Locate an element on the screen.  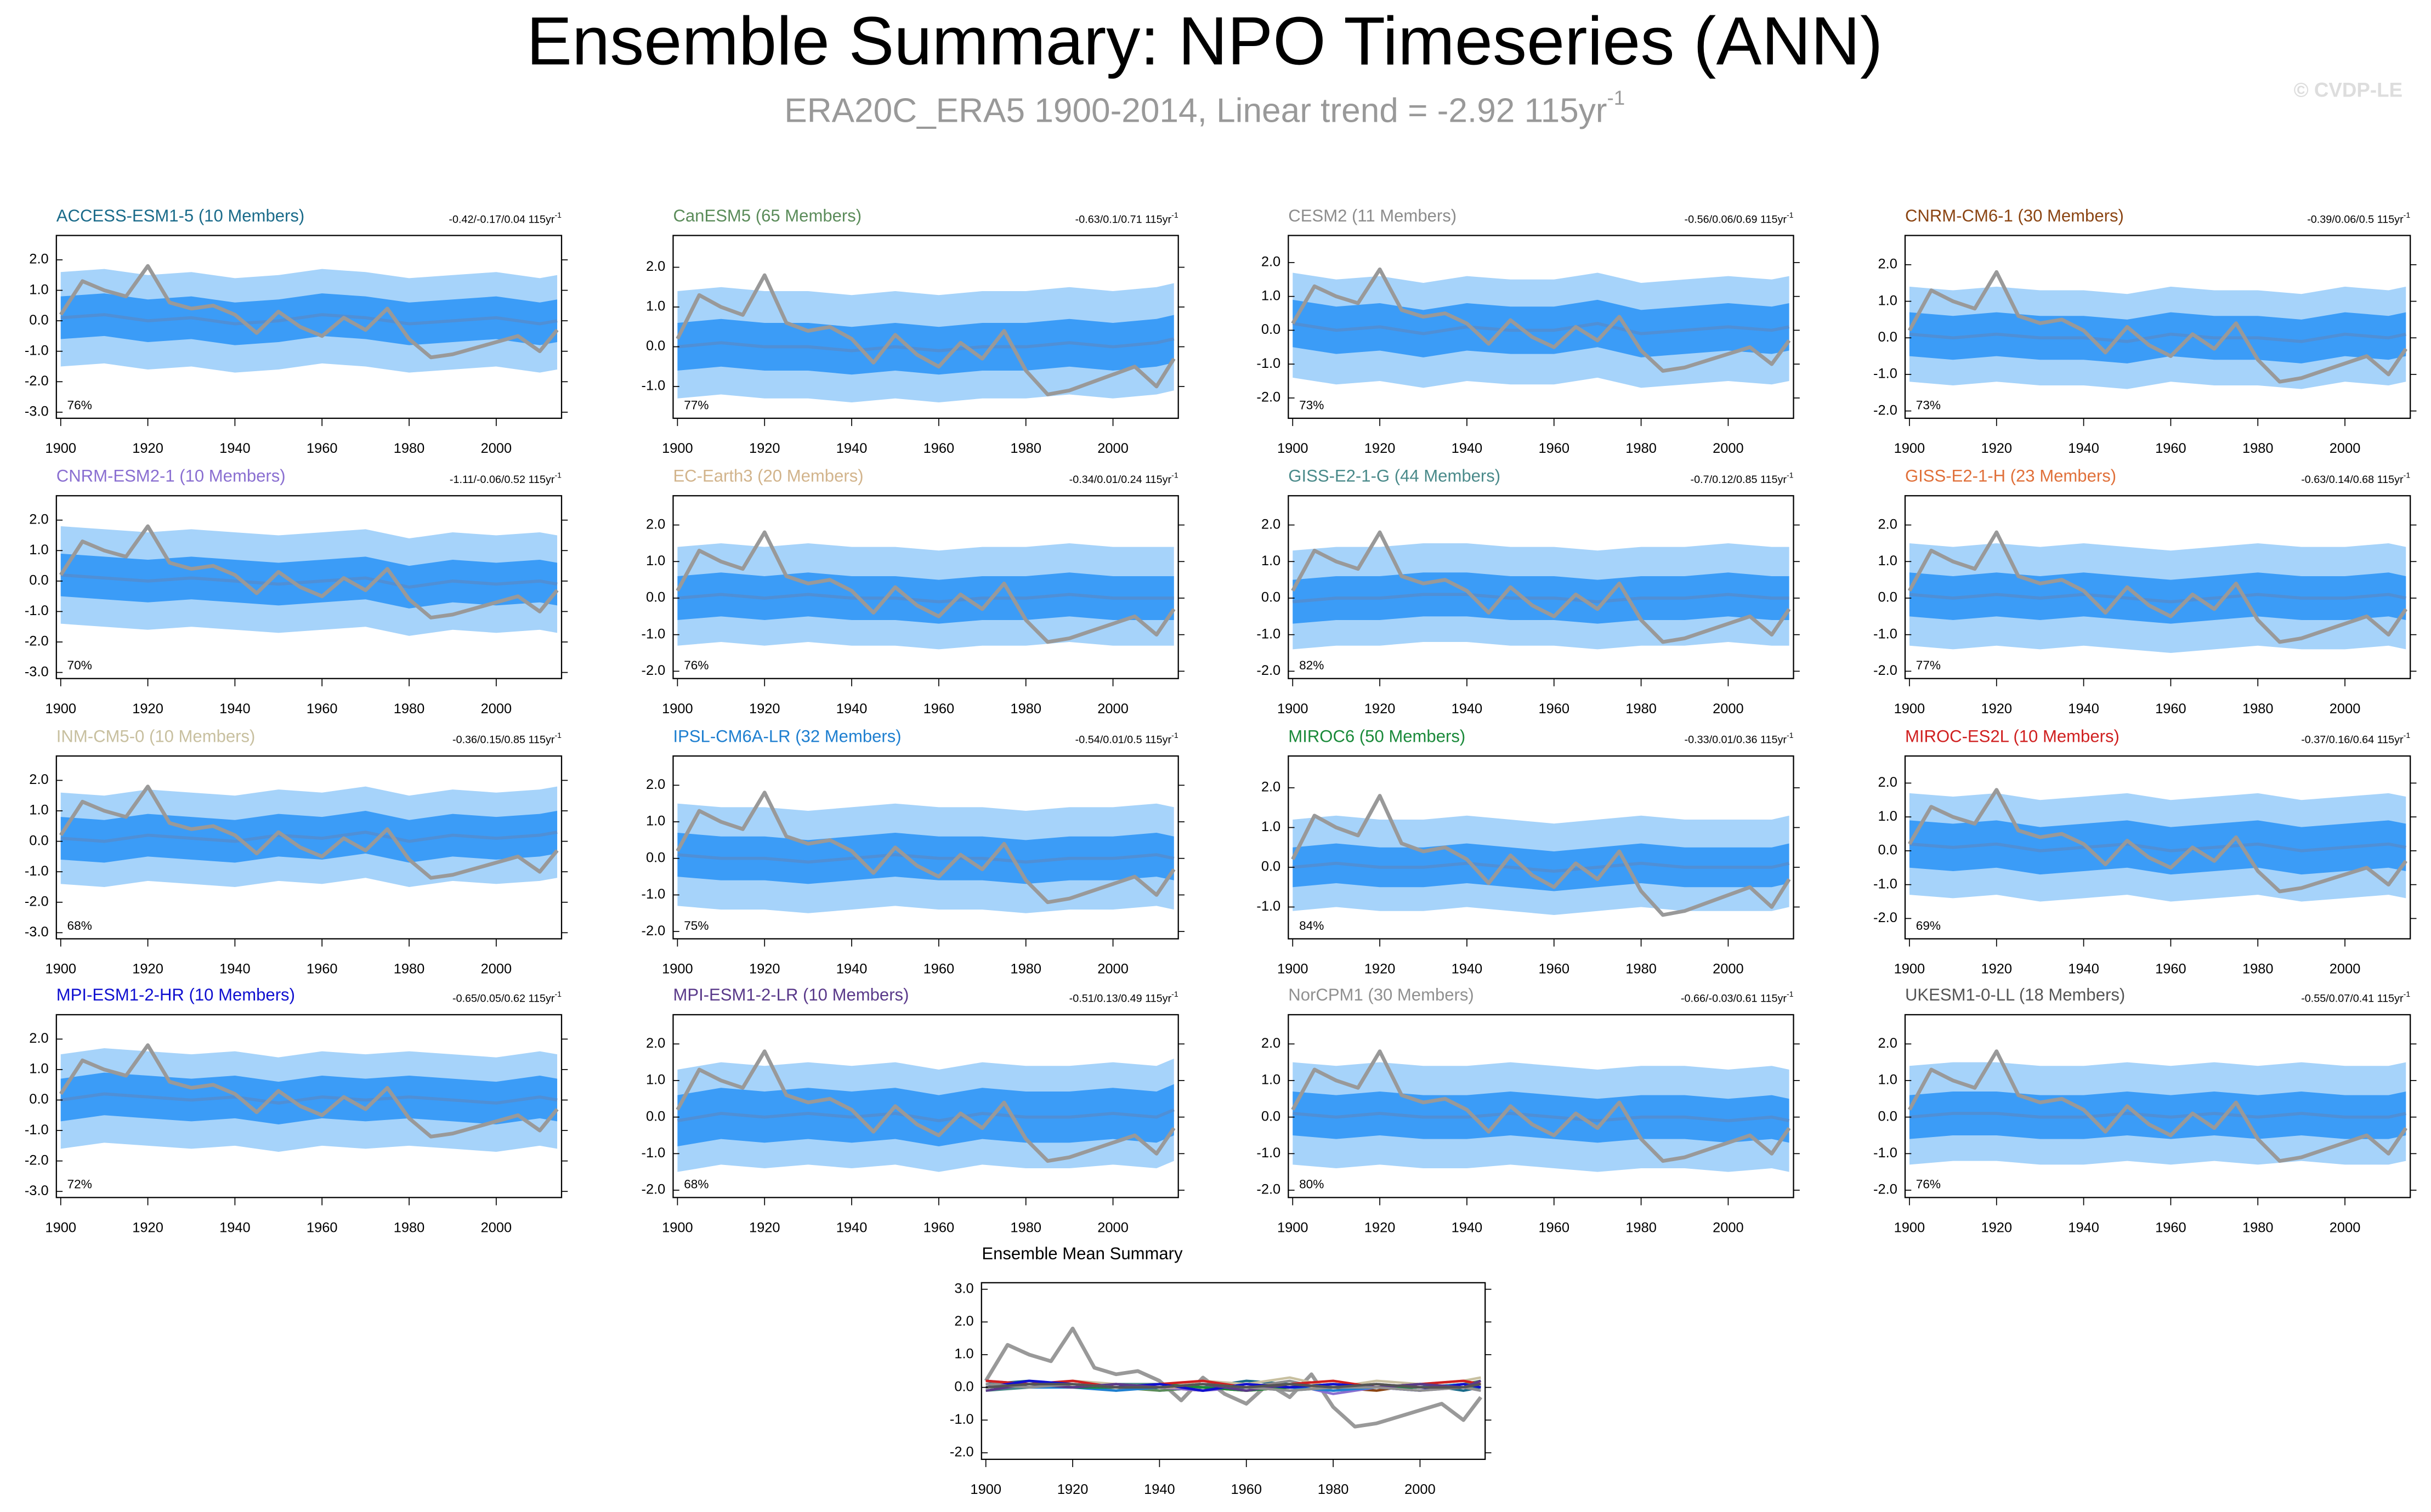
trend-label: -0.39/0.06/0.5 115yr-1 is located at coordinates (2358, 218).